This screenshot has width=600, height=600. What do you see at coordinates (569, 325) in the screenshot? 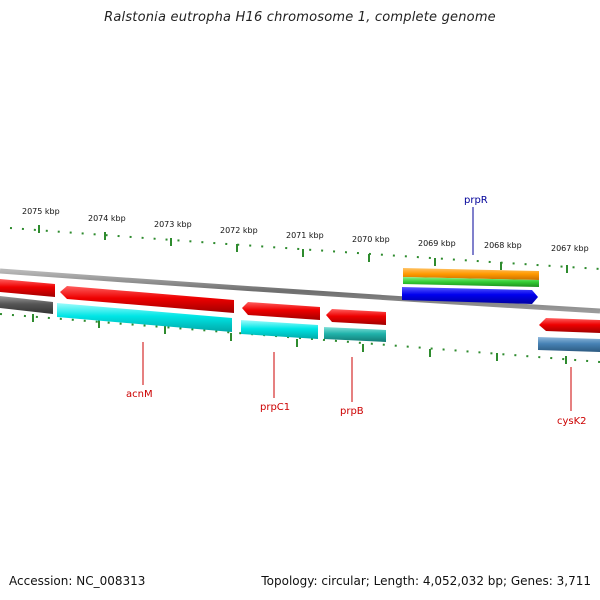
I see `cds-feature-cysK2` at bounding box center [569, 325].